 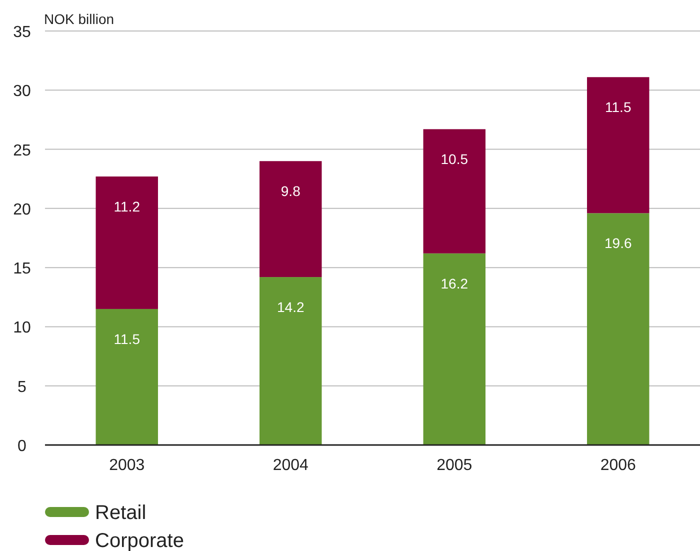 I want to click on y-tick-label: 25, so click(x=22, y=151).